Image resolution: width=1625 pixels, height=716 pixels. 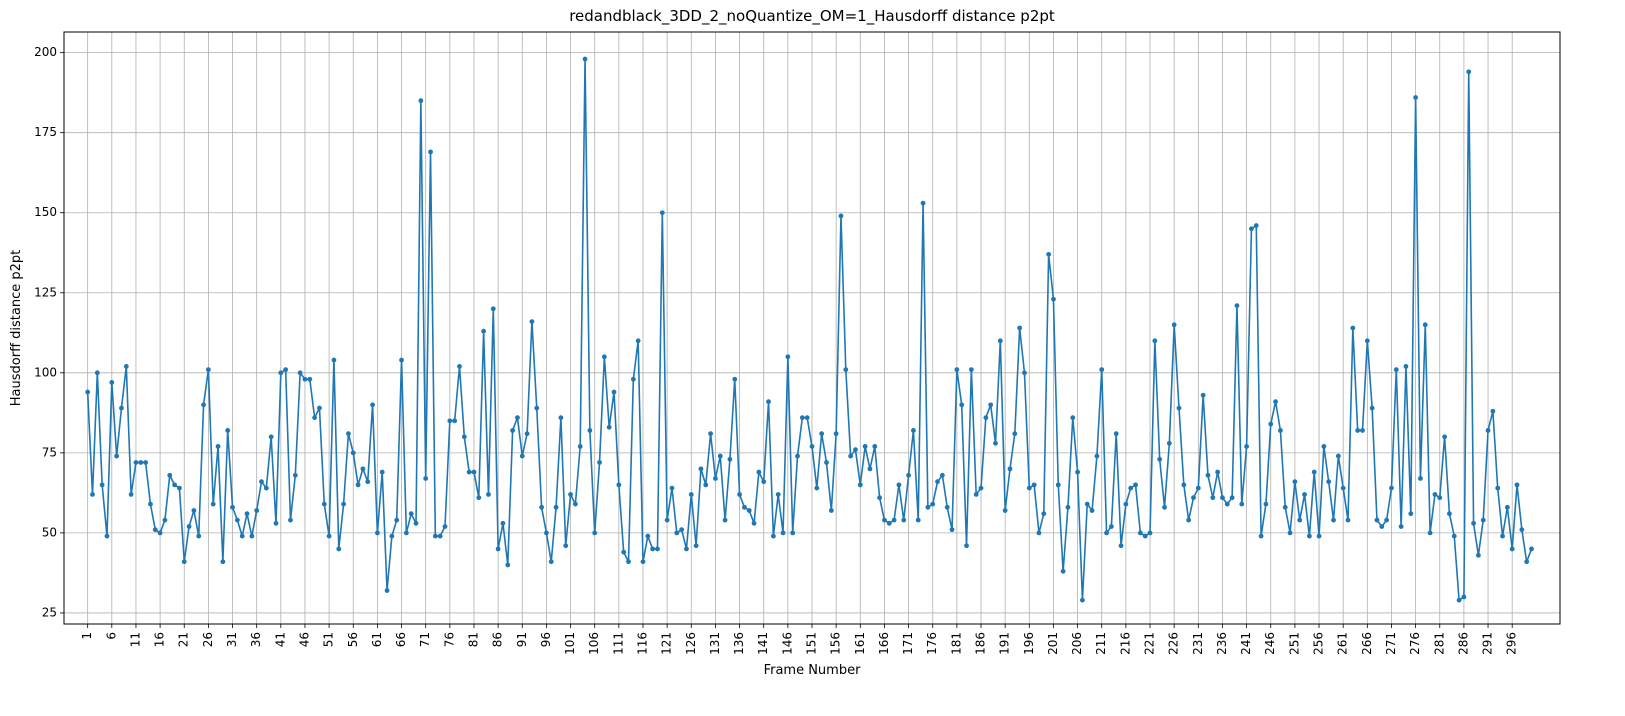 I want to click on x-axis-label: Frame Number, so click(x=813, y=670).